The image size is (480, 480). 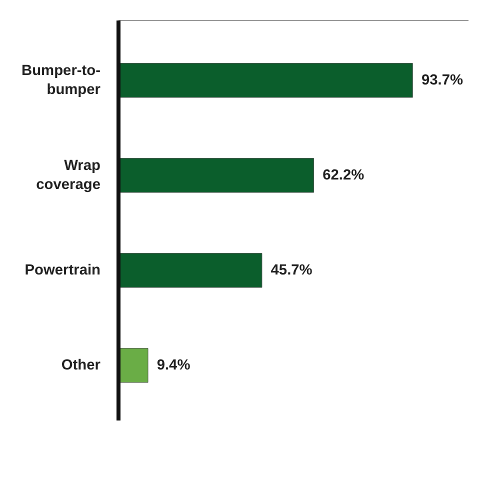 I want to click on data-label: 93.7%, so click(x=442, y=80).